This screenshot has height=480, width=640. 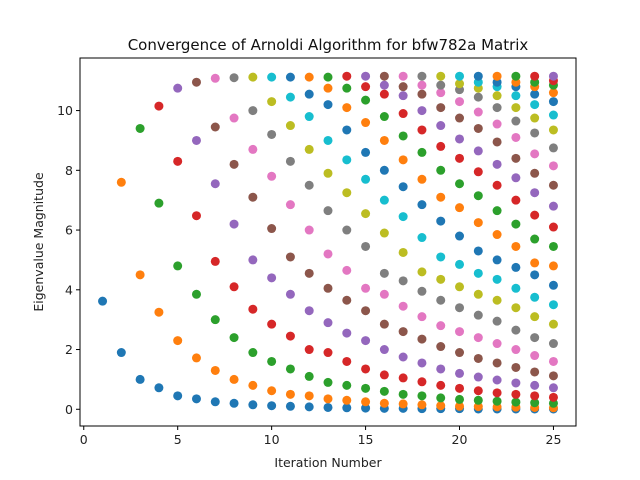 I want to click on x-tick-label: 5, so click(x=178, y=439).